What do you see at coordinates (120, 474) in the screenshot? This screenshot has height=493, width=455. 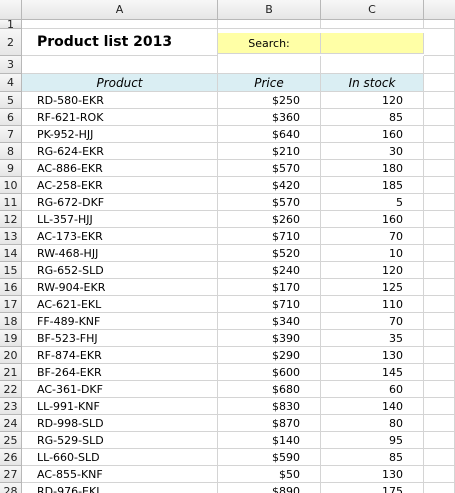 I see `product-cell: AC-855-KNF` at bounding box center [120, 474].